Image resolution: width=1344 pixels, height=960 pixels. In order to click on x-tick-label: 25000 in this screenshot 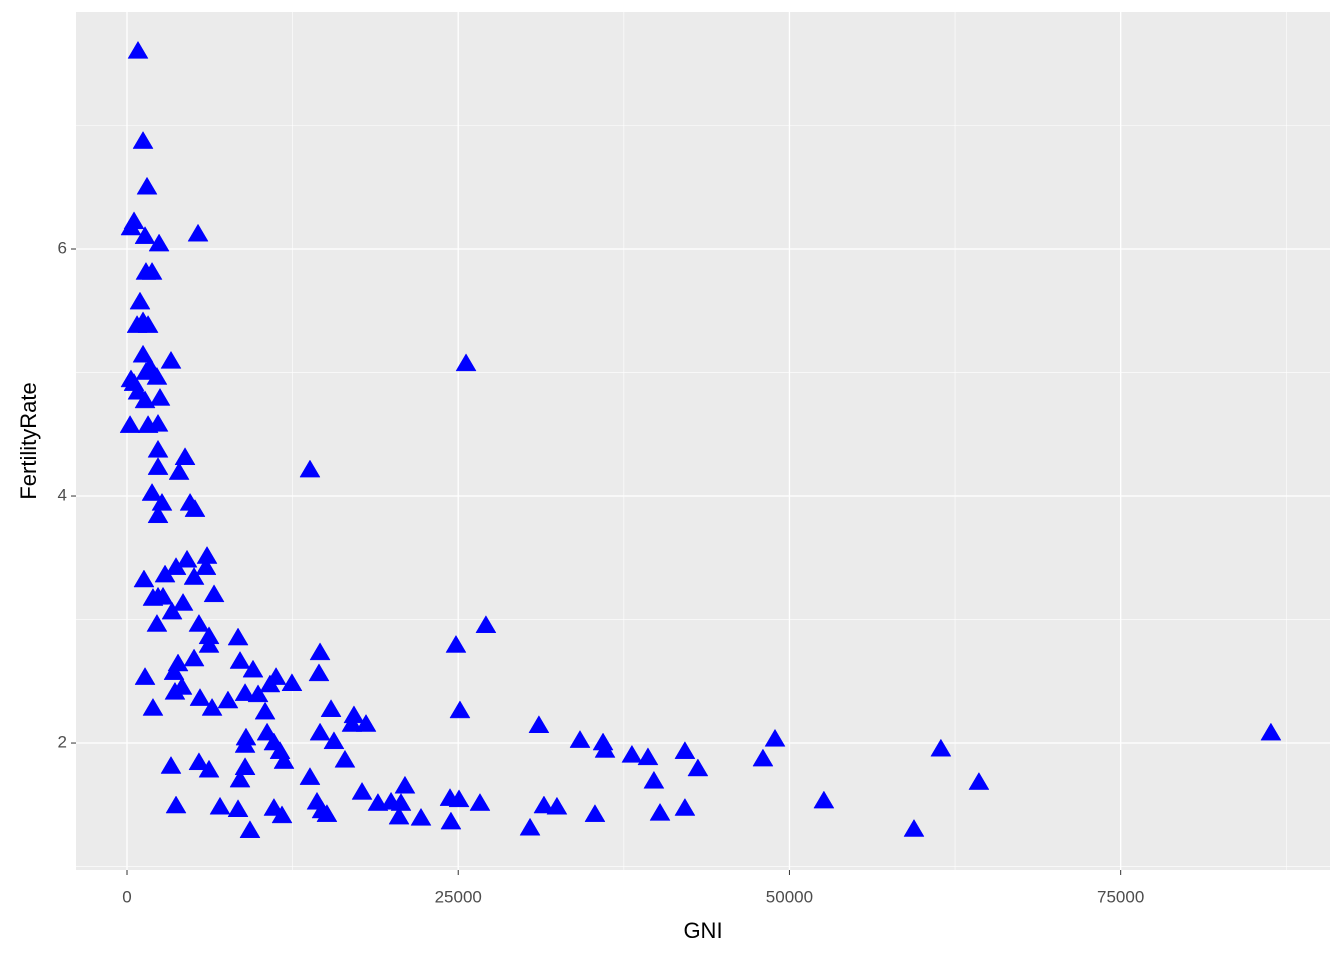, I will do `click(458, 896)`.